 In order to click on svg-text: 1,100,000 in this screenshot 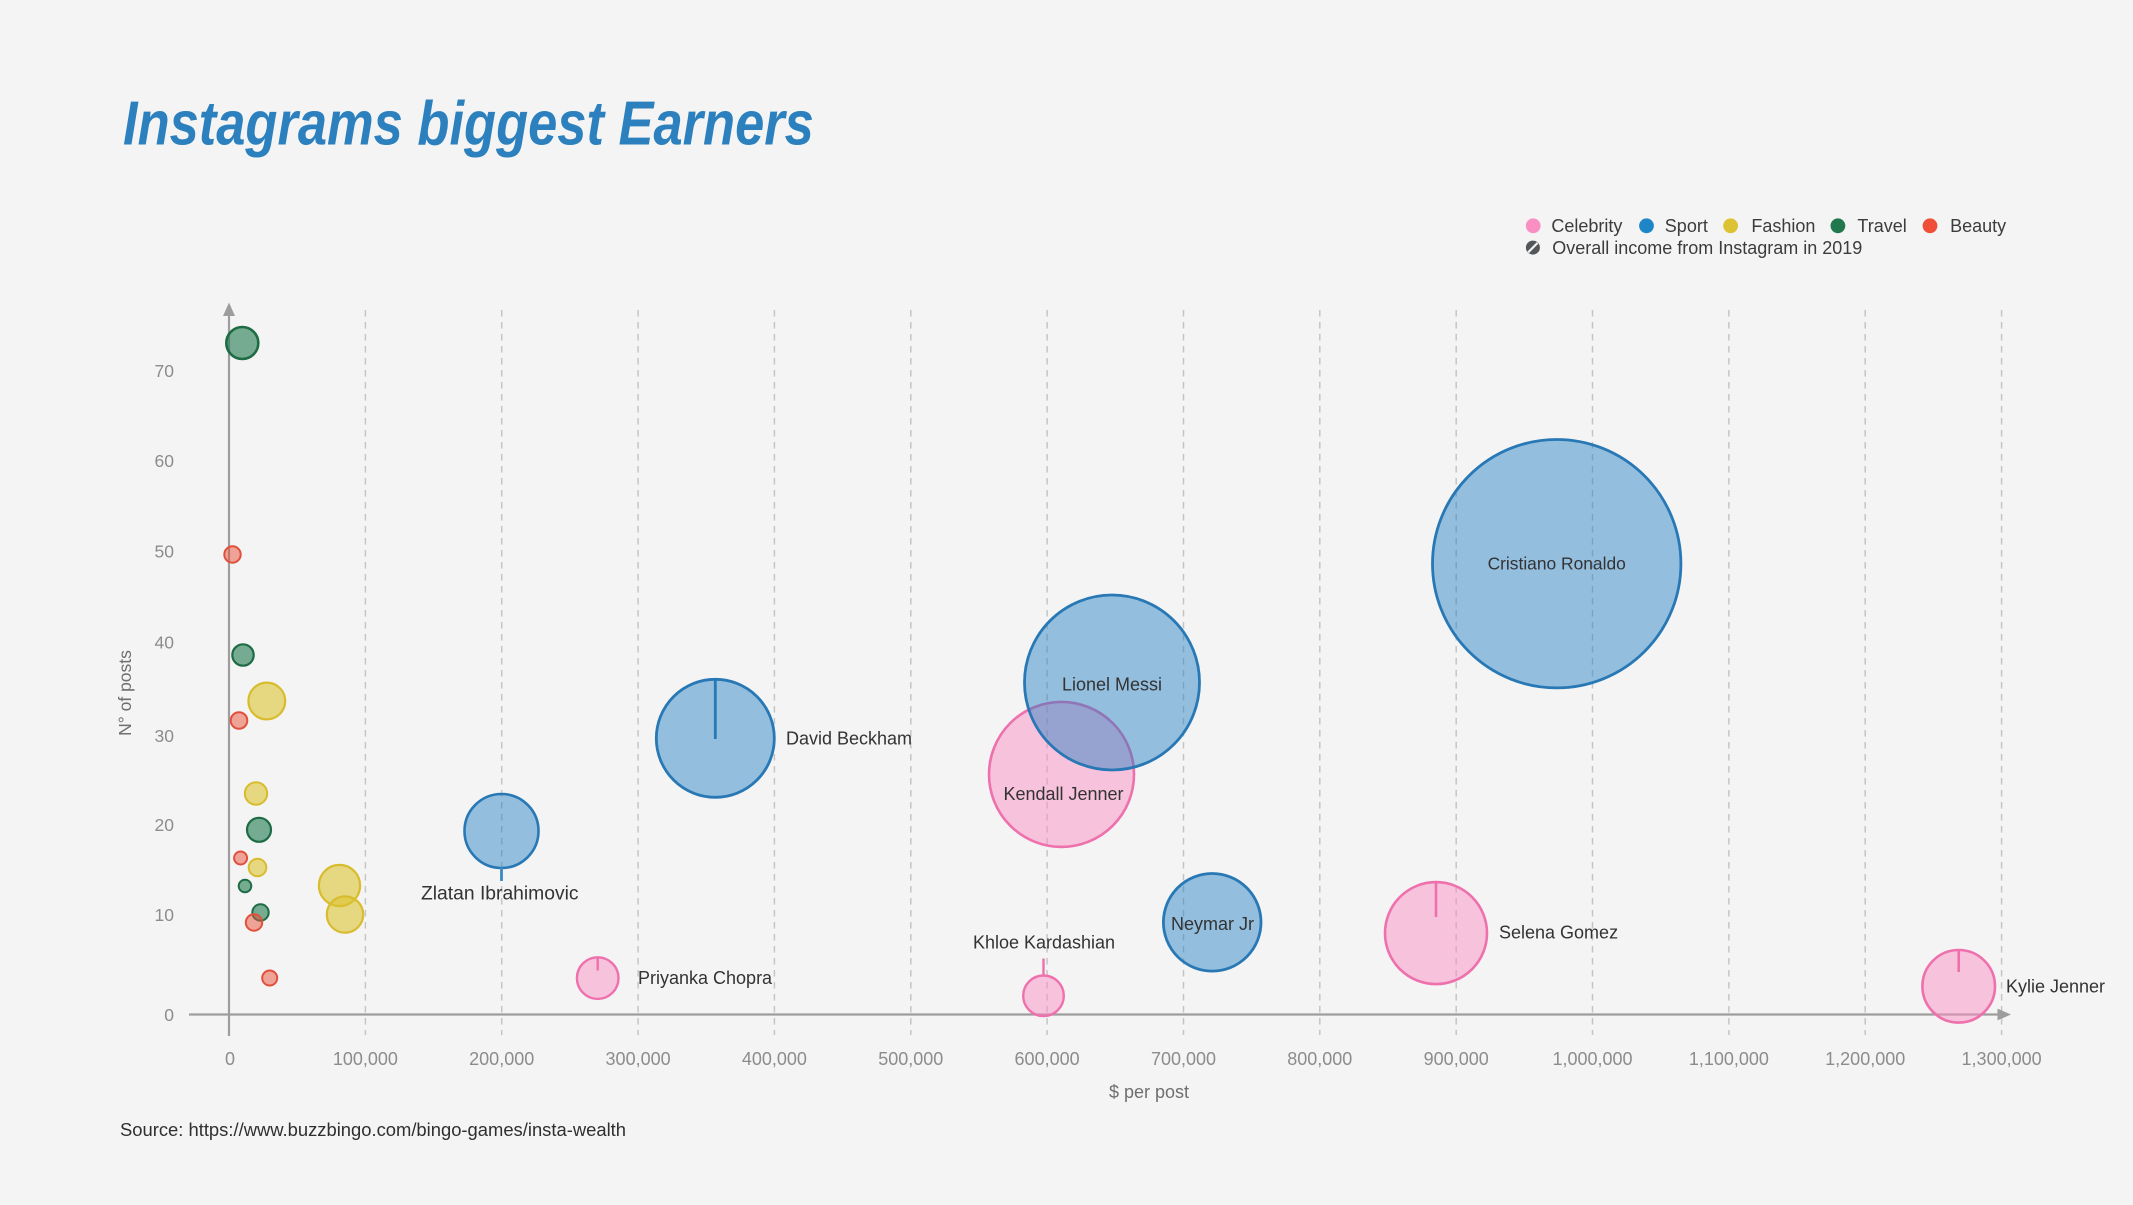, I will do `click(1729, 1059)`.